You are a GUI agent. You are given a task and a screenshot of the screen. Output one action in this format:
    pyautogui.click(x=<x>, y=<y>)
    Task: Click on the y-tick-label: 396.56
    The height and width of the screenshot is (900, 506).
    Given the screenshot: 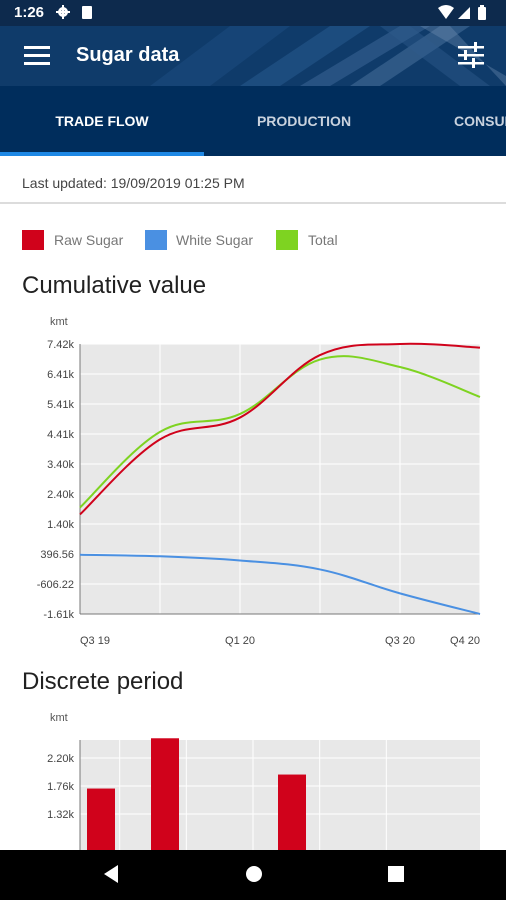 What is the action you would take?
    pyautogui.click(x=57, y=555)
    